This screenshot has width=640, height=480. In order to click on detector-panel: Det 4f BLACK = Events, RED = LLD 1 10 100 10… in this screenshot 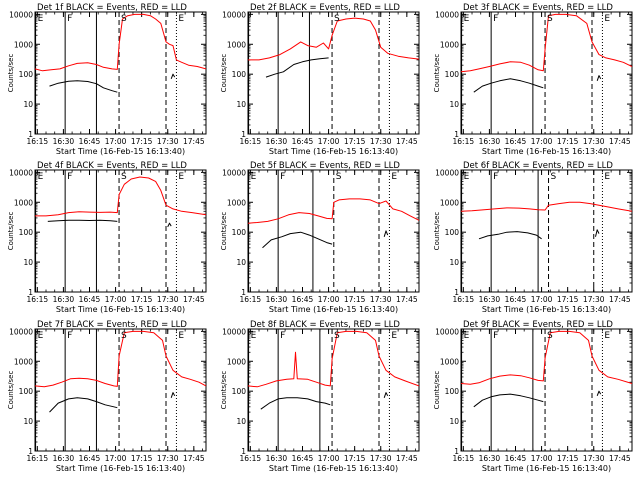, I will do `click(107, 237)`.